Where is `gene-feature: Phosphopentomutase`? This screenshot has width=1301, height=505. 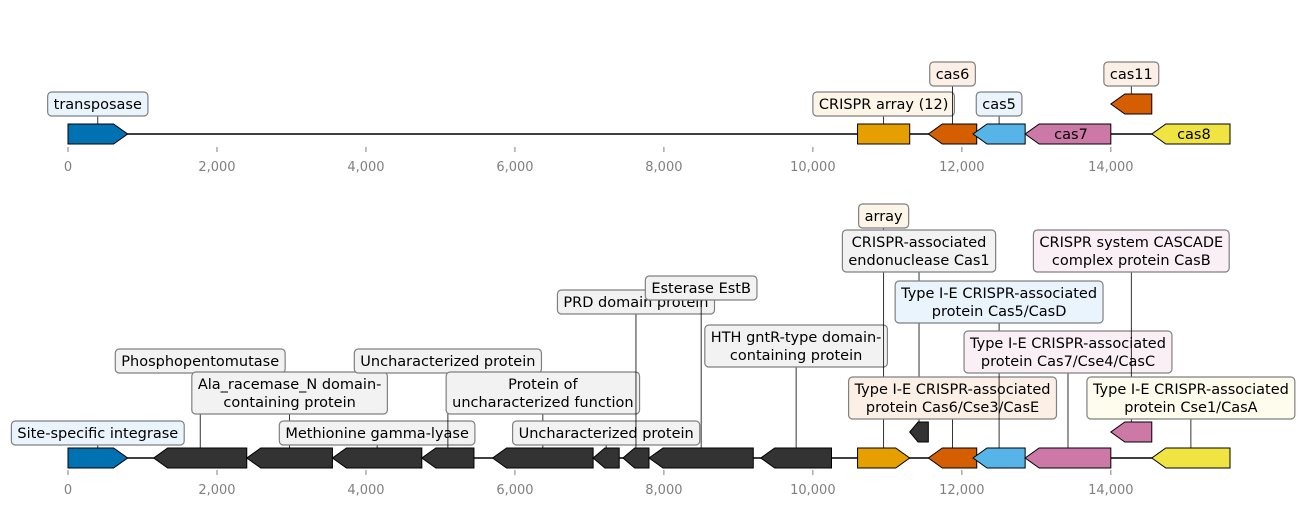 gene-feature: Phosphopentomutase is located at coordinates (200, 408).